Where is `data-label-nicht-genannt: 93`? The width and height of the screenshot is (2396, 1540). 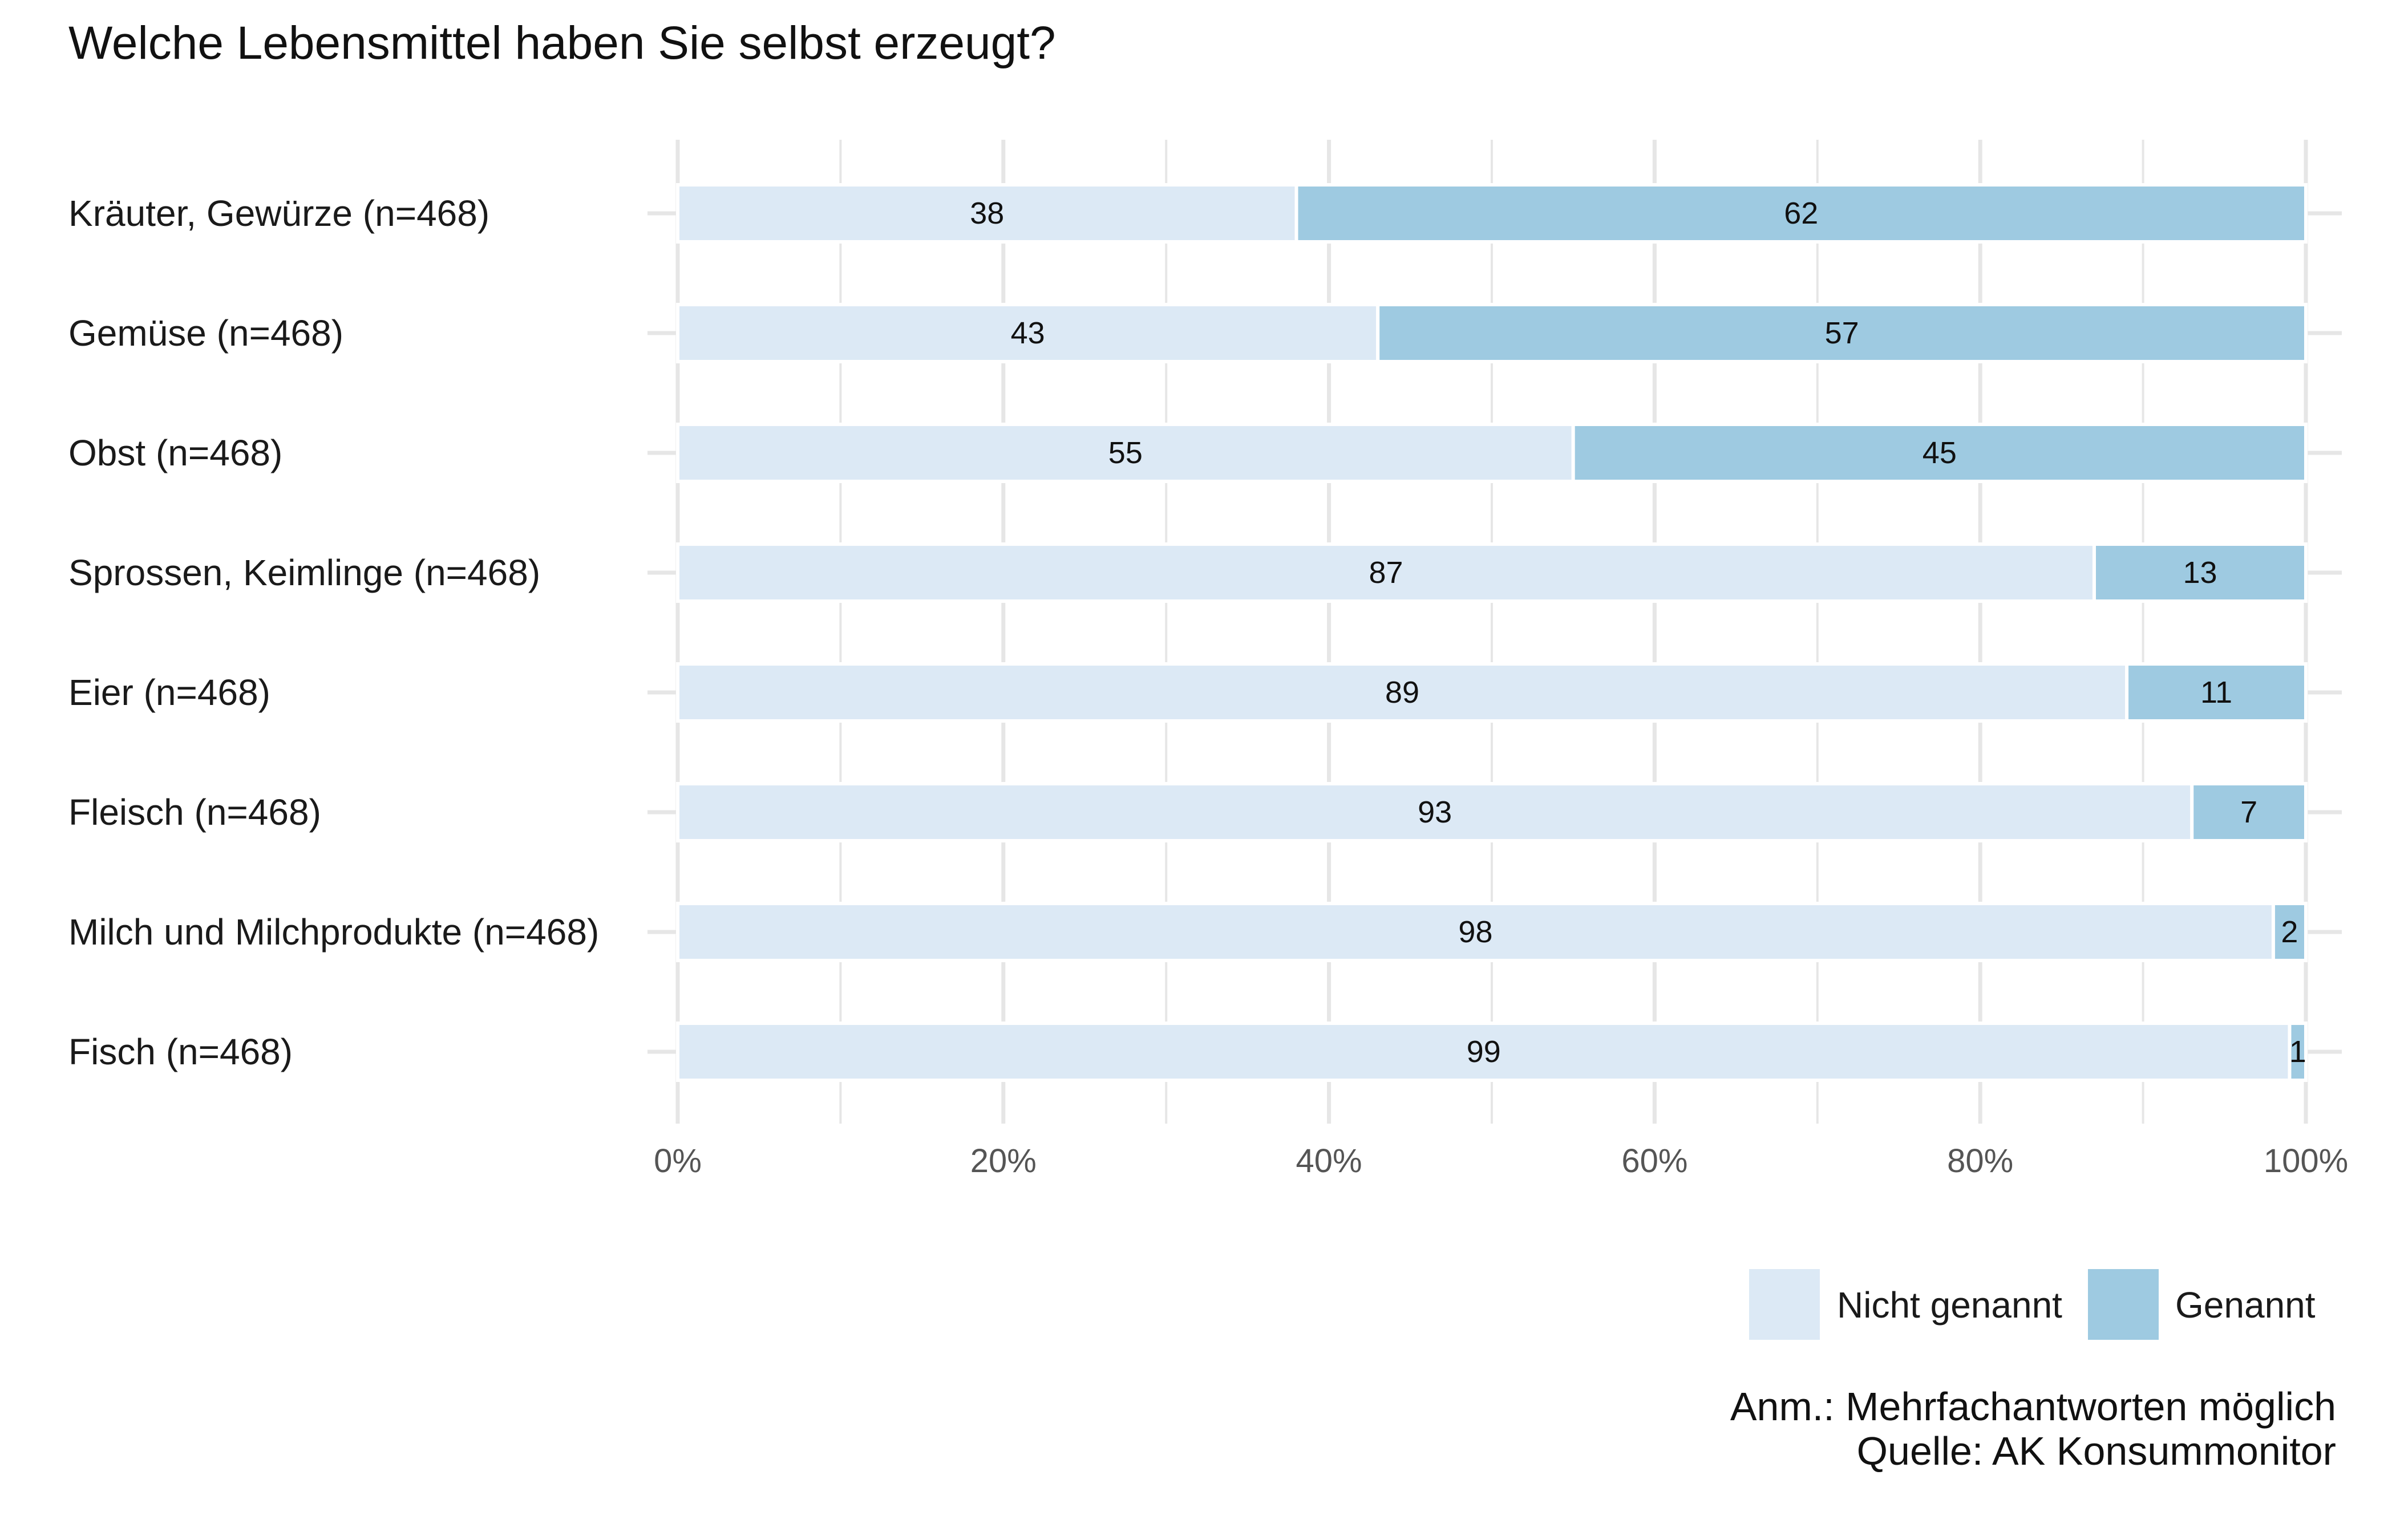
data-label-nicht-genannt: 93 is located at coordinates (1435, 812).